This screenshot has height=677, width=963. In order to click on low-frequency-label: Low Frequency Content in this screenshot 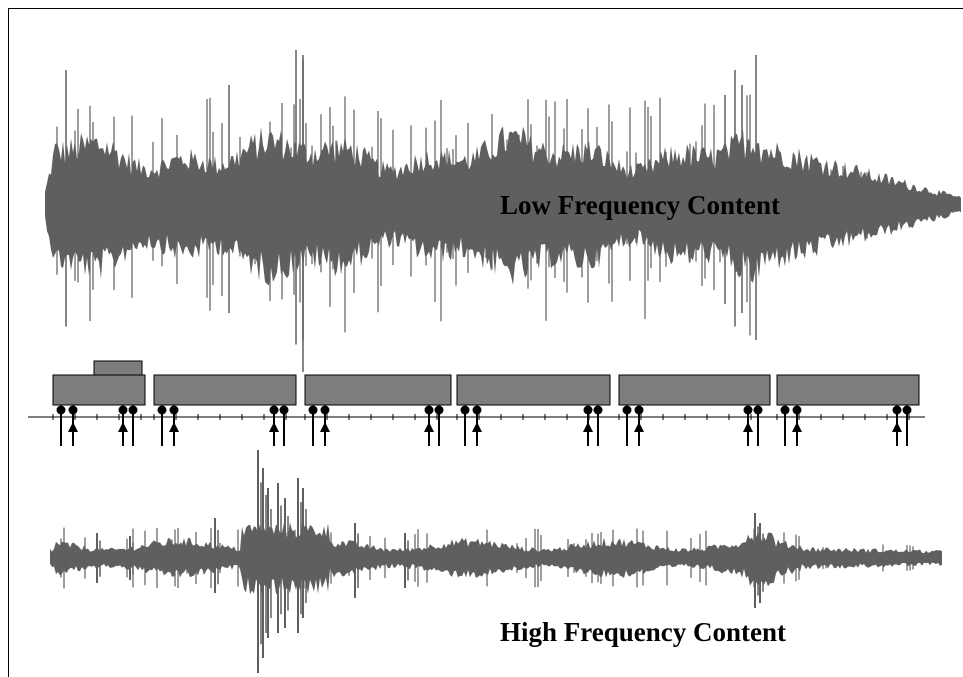, I will do `click(640, 205)`.